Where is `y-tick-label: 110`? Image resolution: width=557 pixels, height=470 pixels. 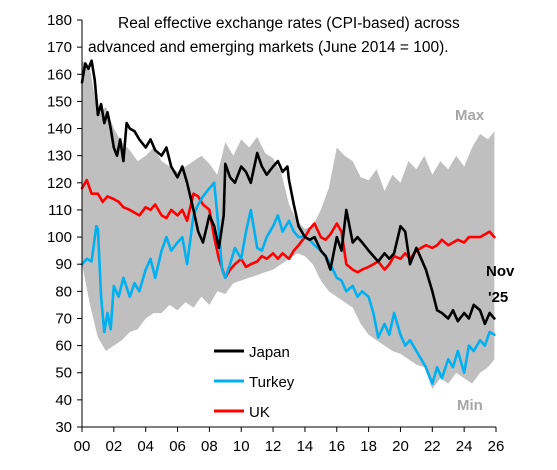
y-tick-label: 110 is located at coordinates (60, 210).